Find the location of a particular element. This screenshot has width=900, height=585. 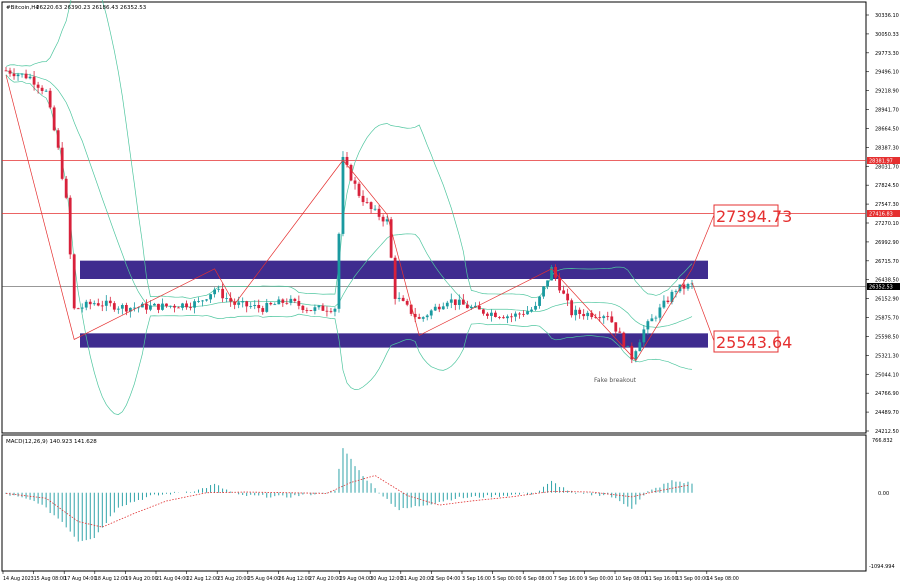

x-tick-label: 29 Aug 04:00 is located at coordinates (356, 579).